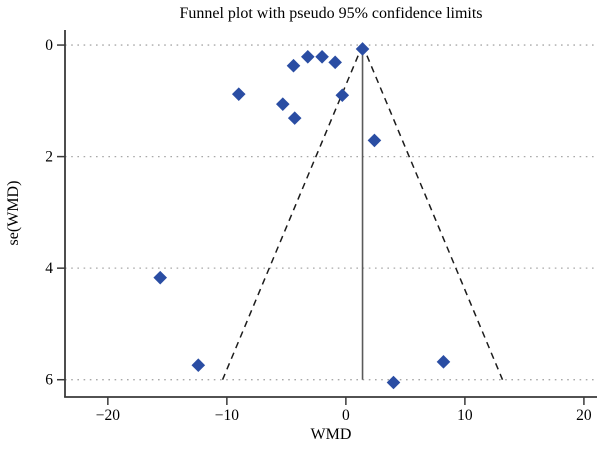  I want to click on x-tick-label--20: −20, so click(108, 415).